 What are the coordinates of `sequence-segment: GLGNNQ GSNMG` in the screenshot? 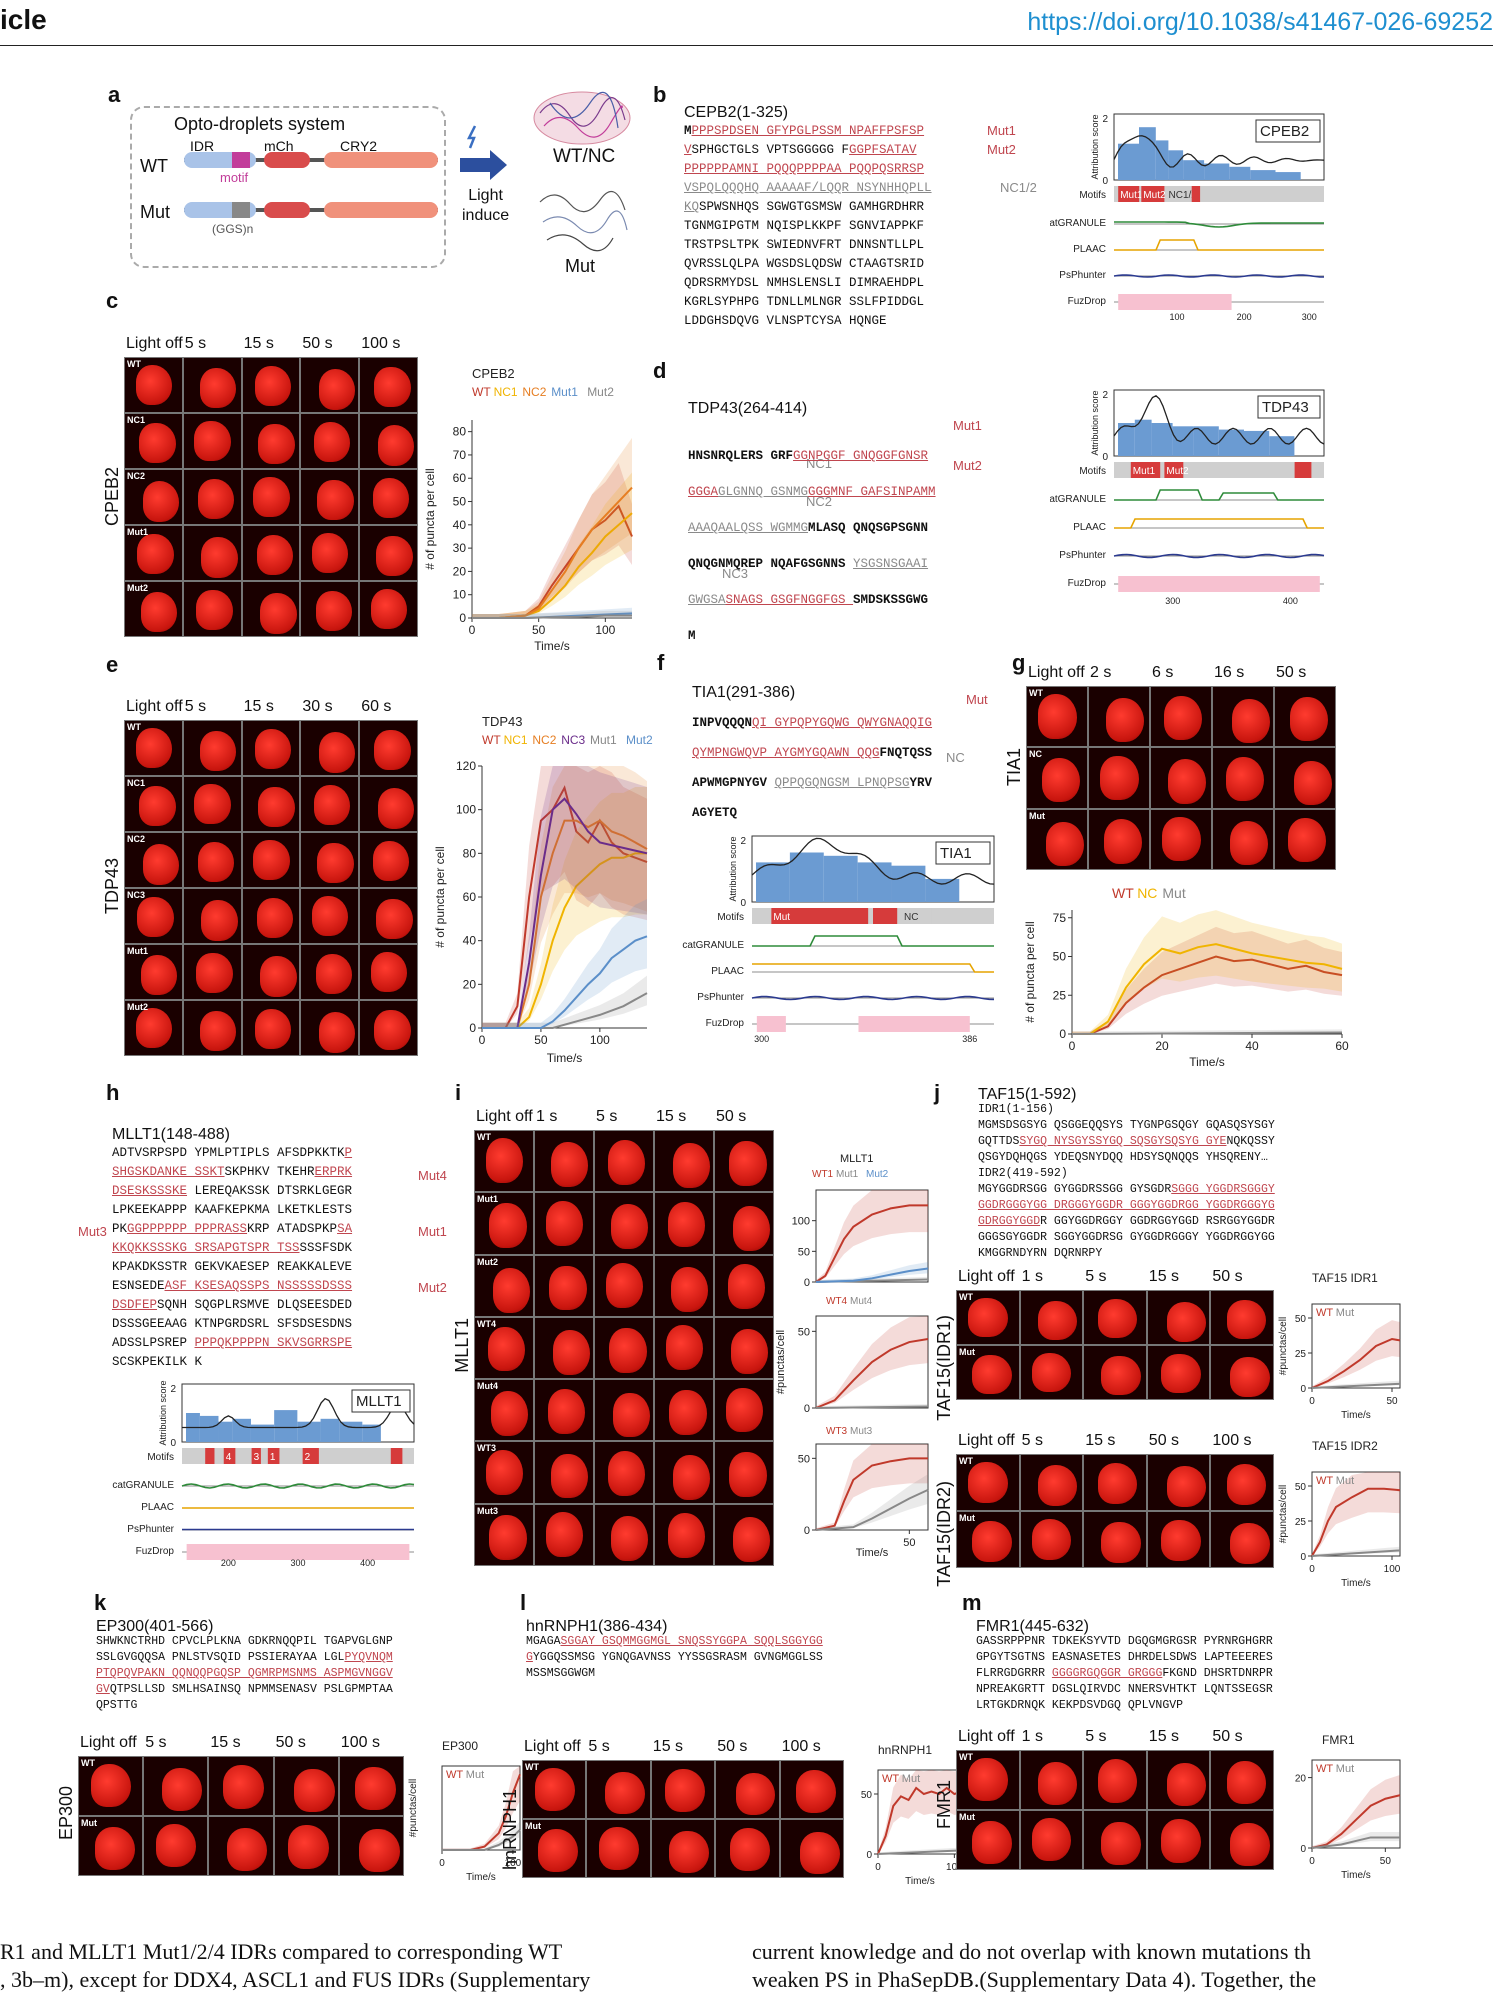 It's located at (763, 492).